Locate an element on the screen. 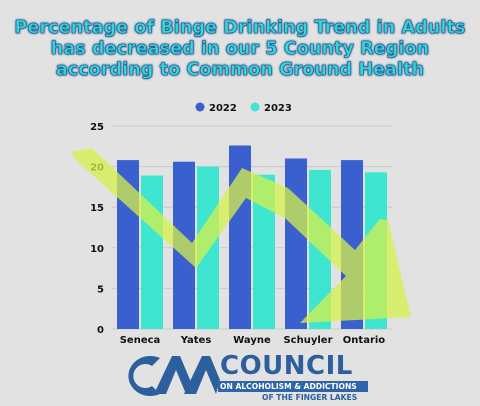 The image size is (480, 406). x-tick-label: Ontario is located at coordinates (364, 340).